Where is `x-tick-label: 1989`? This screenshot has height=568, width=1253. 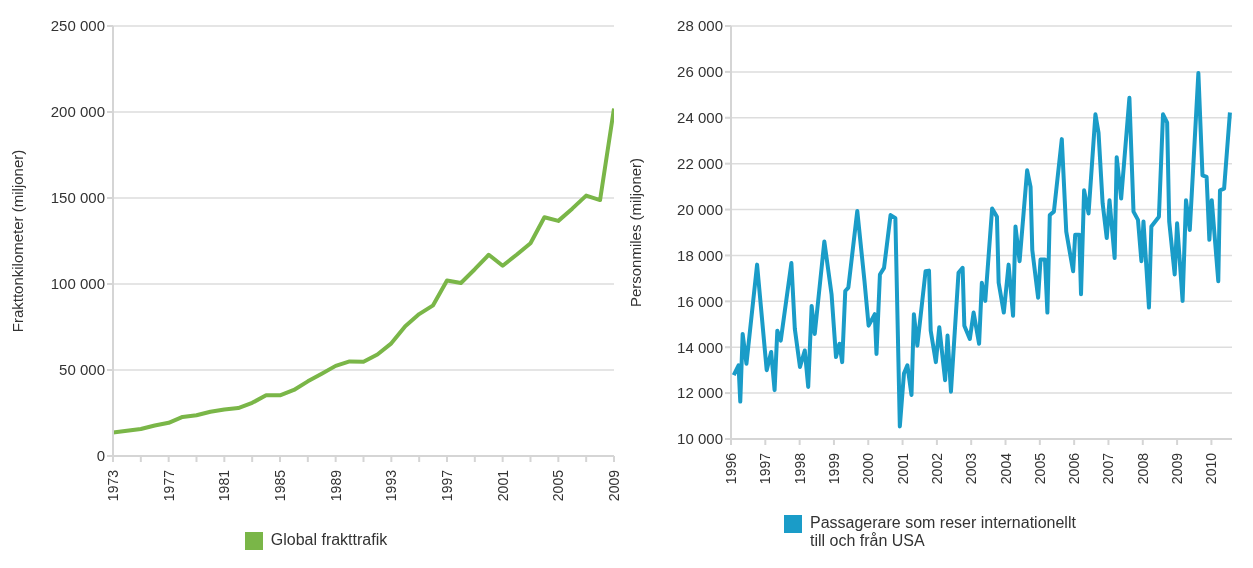
x-tick-label: 1989 is located at coordinates (335, 485).